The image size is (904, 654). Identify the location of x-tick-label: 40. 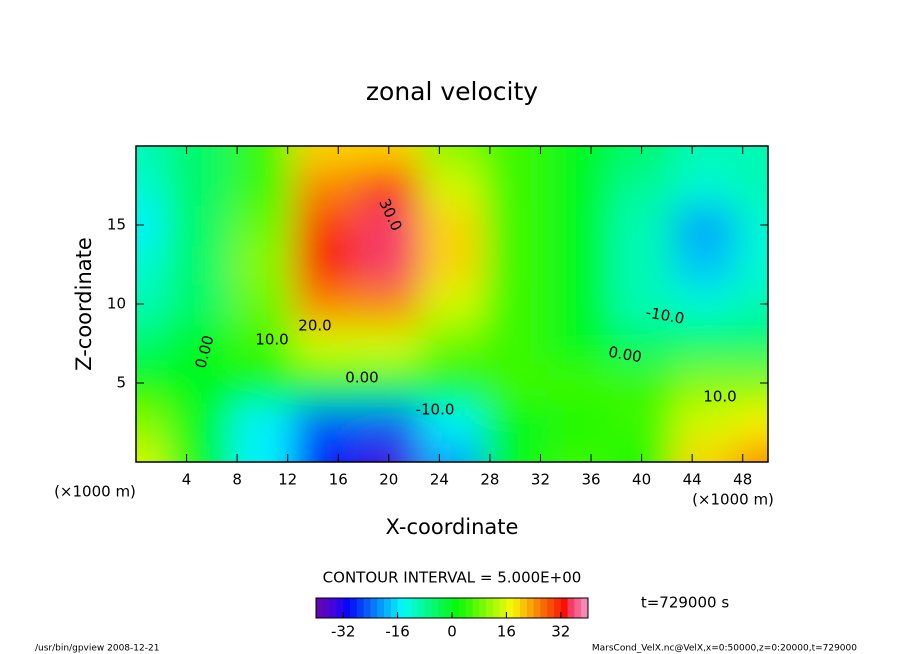
(641, 480).